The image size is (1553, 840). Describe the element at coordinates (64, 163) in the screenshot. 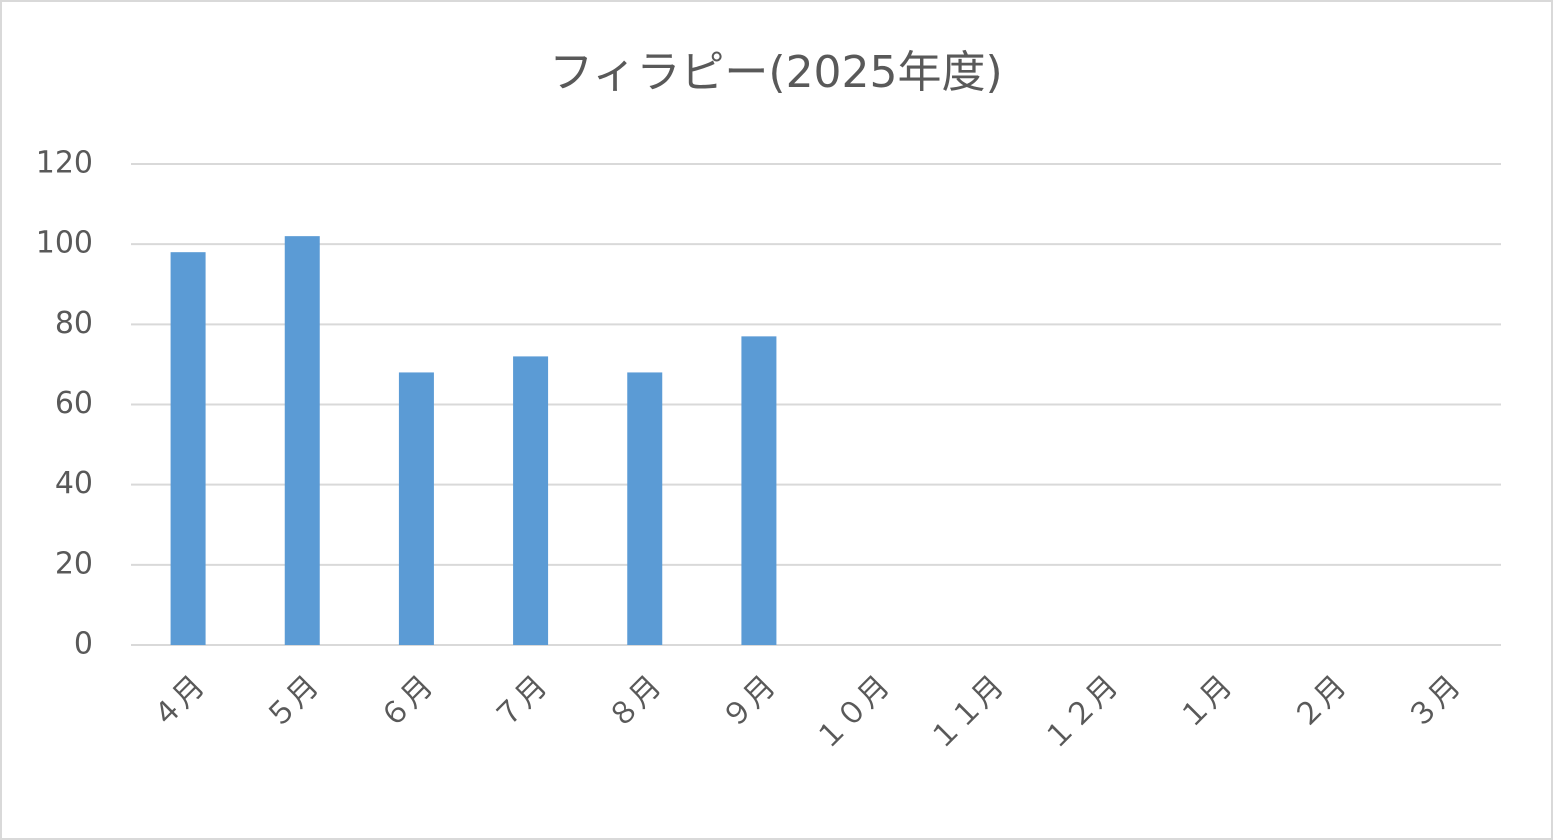

I see `y-tick-label: 120` at that location.